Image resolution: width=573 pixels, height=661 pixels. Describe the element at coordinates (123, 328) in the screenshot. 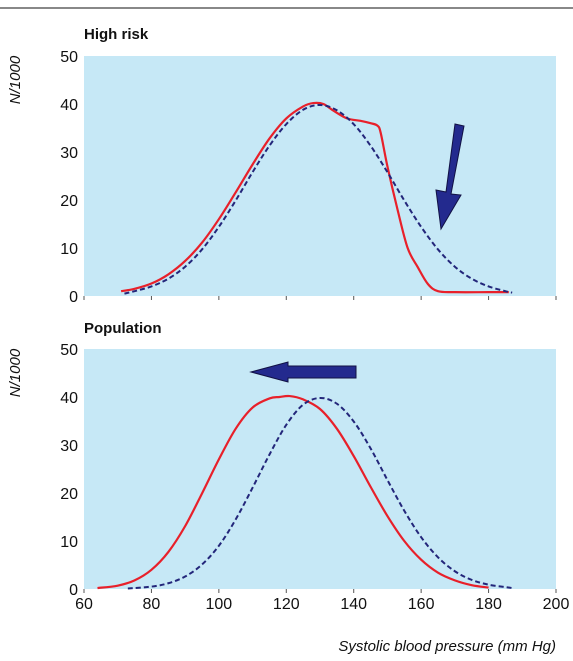

I see `chart-title-population: Population` at that location.